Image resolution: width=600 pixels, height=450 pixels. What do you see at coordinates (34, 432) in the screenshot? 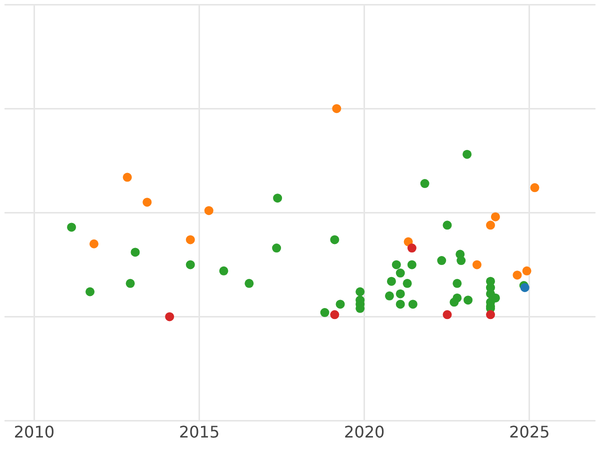
I see `x-tick-label: 2010` at bounding box center [34, 432].